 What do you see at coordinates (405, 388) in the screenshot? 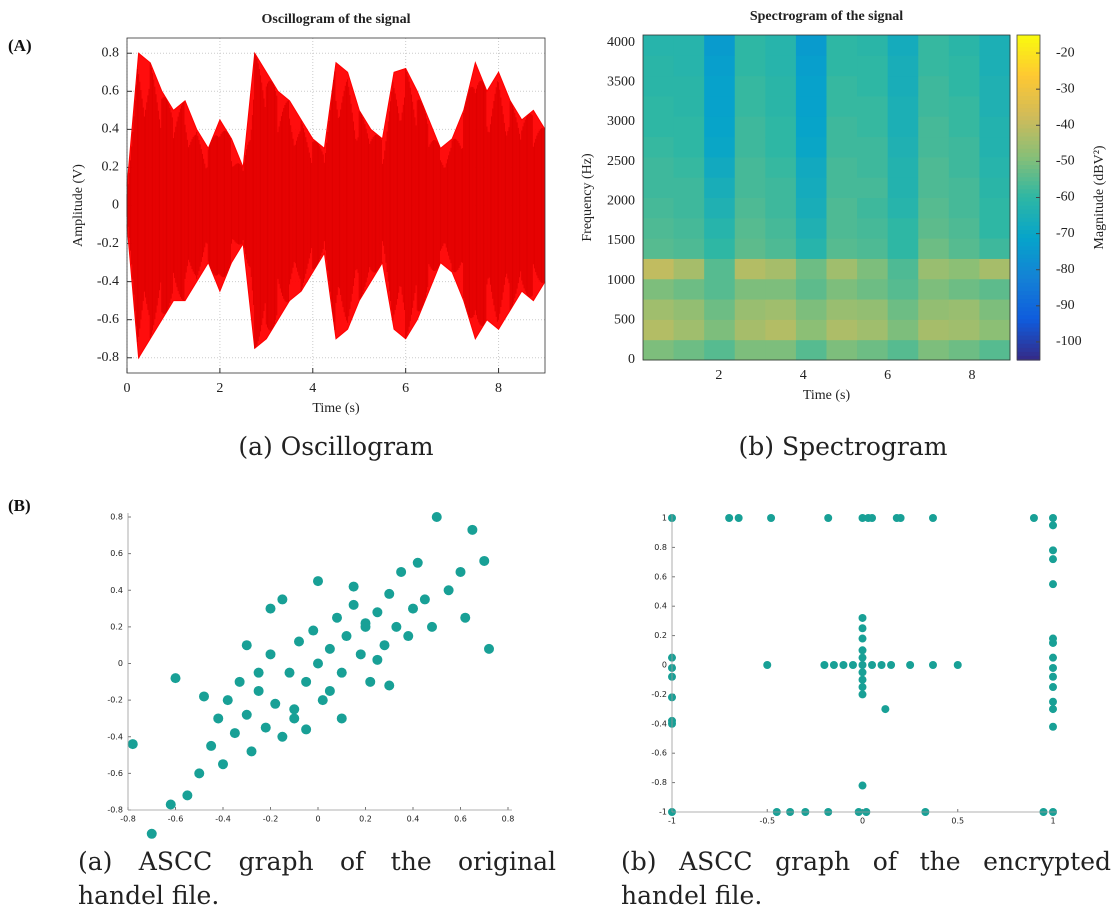
I see `x-tick-label: 6` at bounding box center [405, 388].